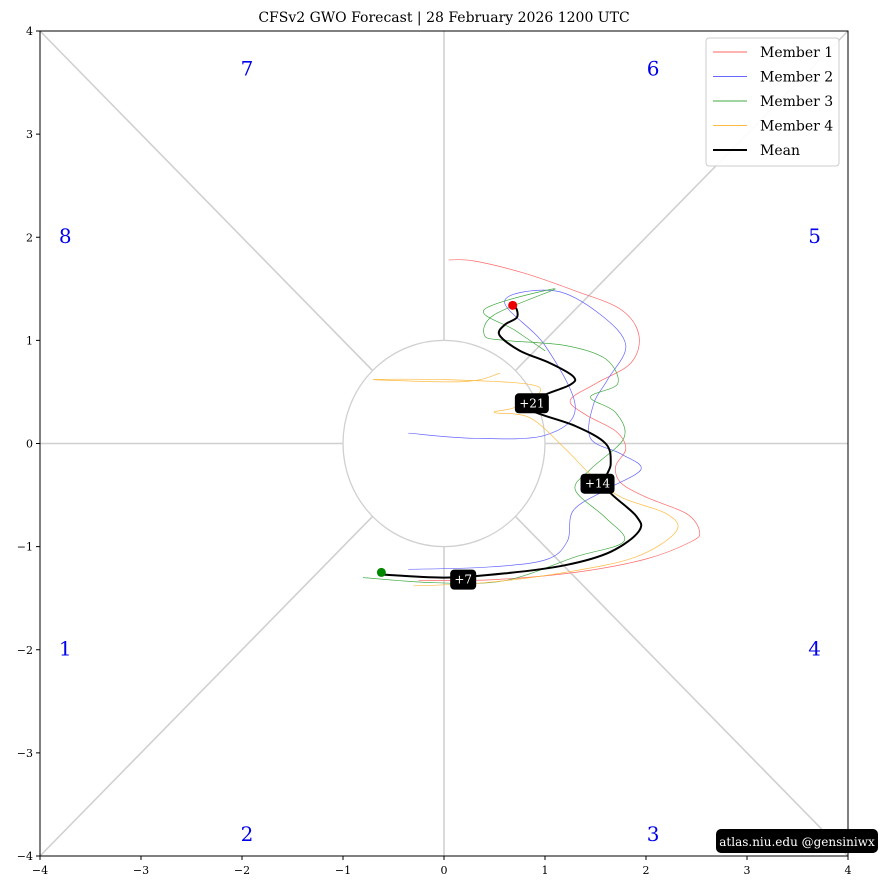 The image size is (881, 890). Describe the element at coordinates (796, 78) in the screenshot. I see `legend-label-2: Member 2` at that location.